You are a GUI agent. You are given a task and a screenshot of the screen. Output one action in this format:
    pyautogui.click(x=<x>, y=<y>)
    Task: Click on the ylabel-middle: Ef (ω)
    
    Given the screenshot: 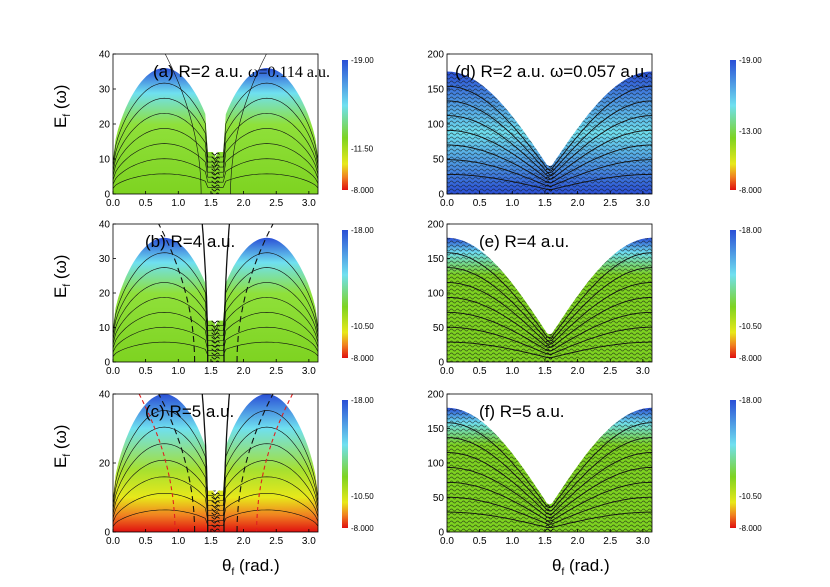 What is the action you would take?
    pyautogui.click(x=62, y=276)
    